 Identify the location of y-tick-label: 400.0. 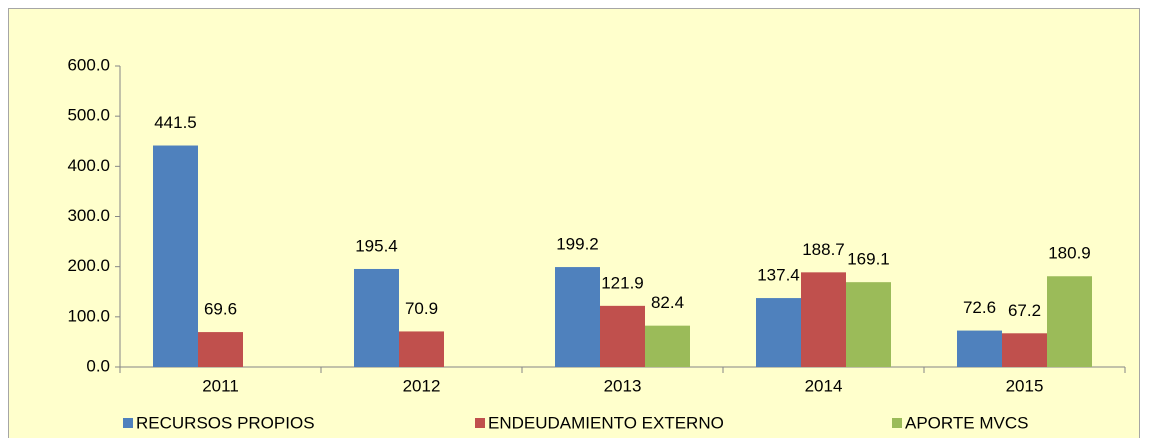
(88, 165).